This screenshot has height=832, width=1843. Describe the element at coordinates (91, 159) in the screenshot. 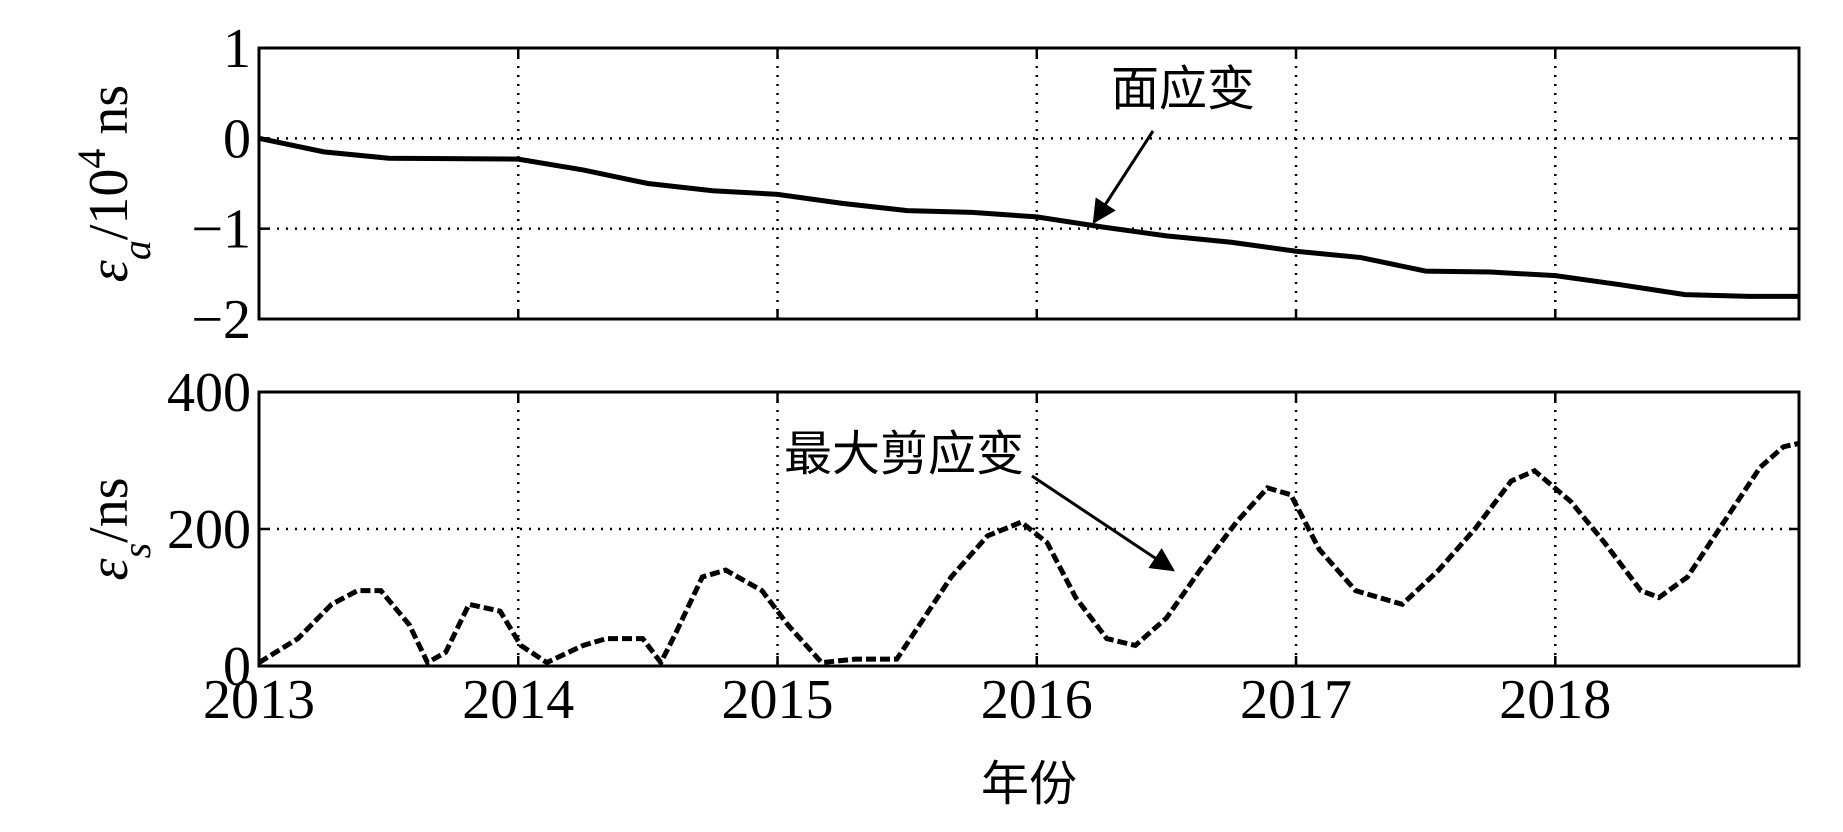

I see `y-axis-label-part: 4` at that location.